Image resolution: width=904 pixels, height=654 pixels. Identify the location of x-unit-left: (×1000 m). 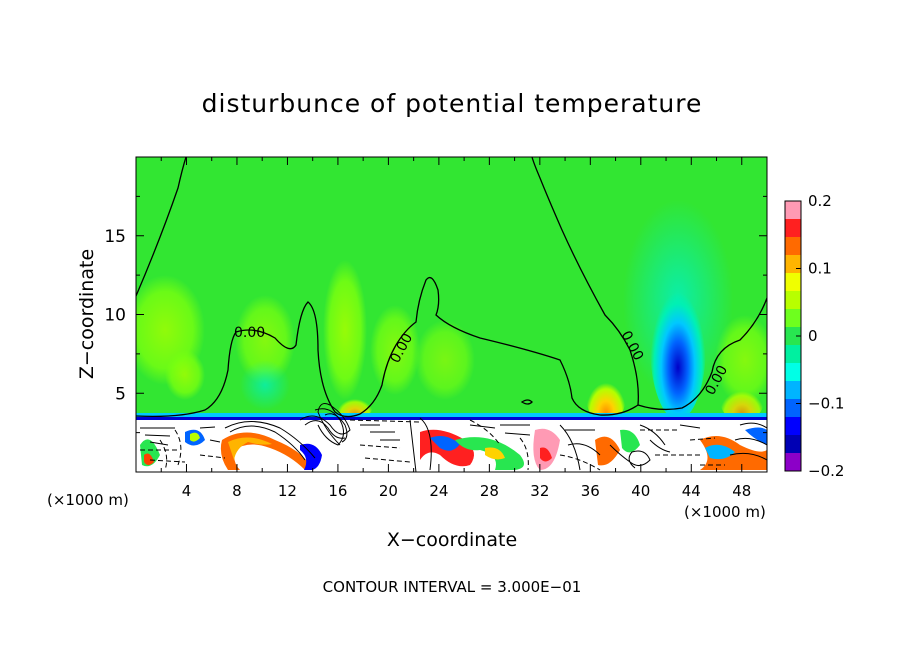
(88, 500).